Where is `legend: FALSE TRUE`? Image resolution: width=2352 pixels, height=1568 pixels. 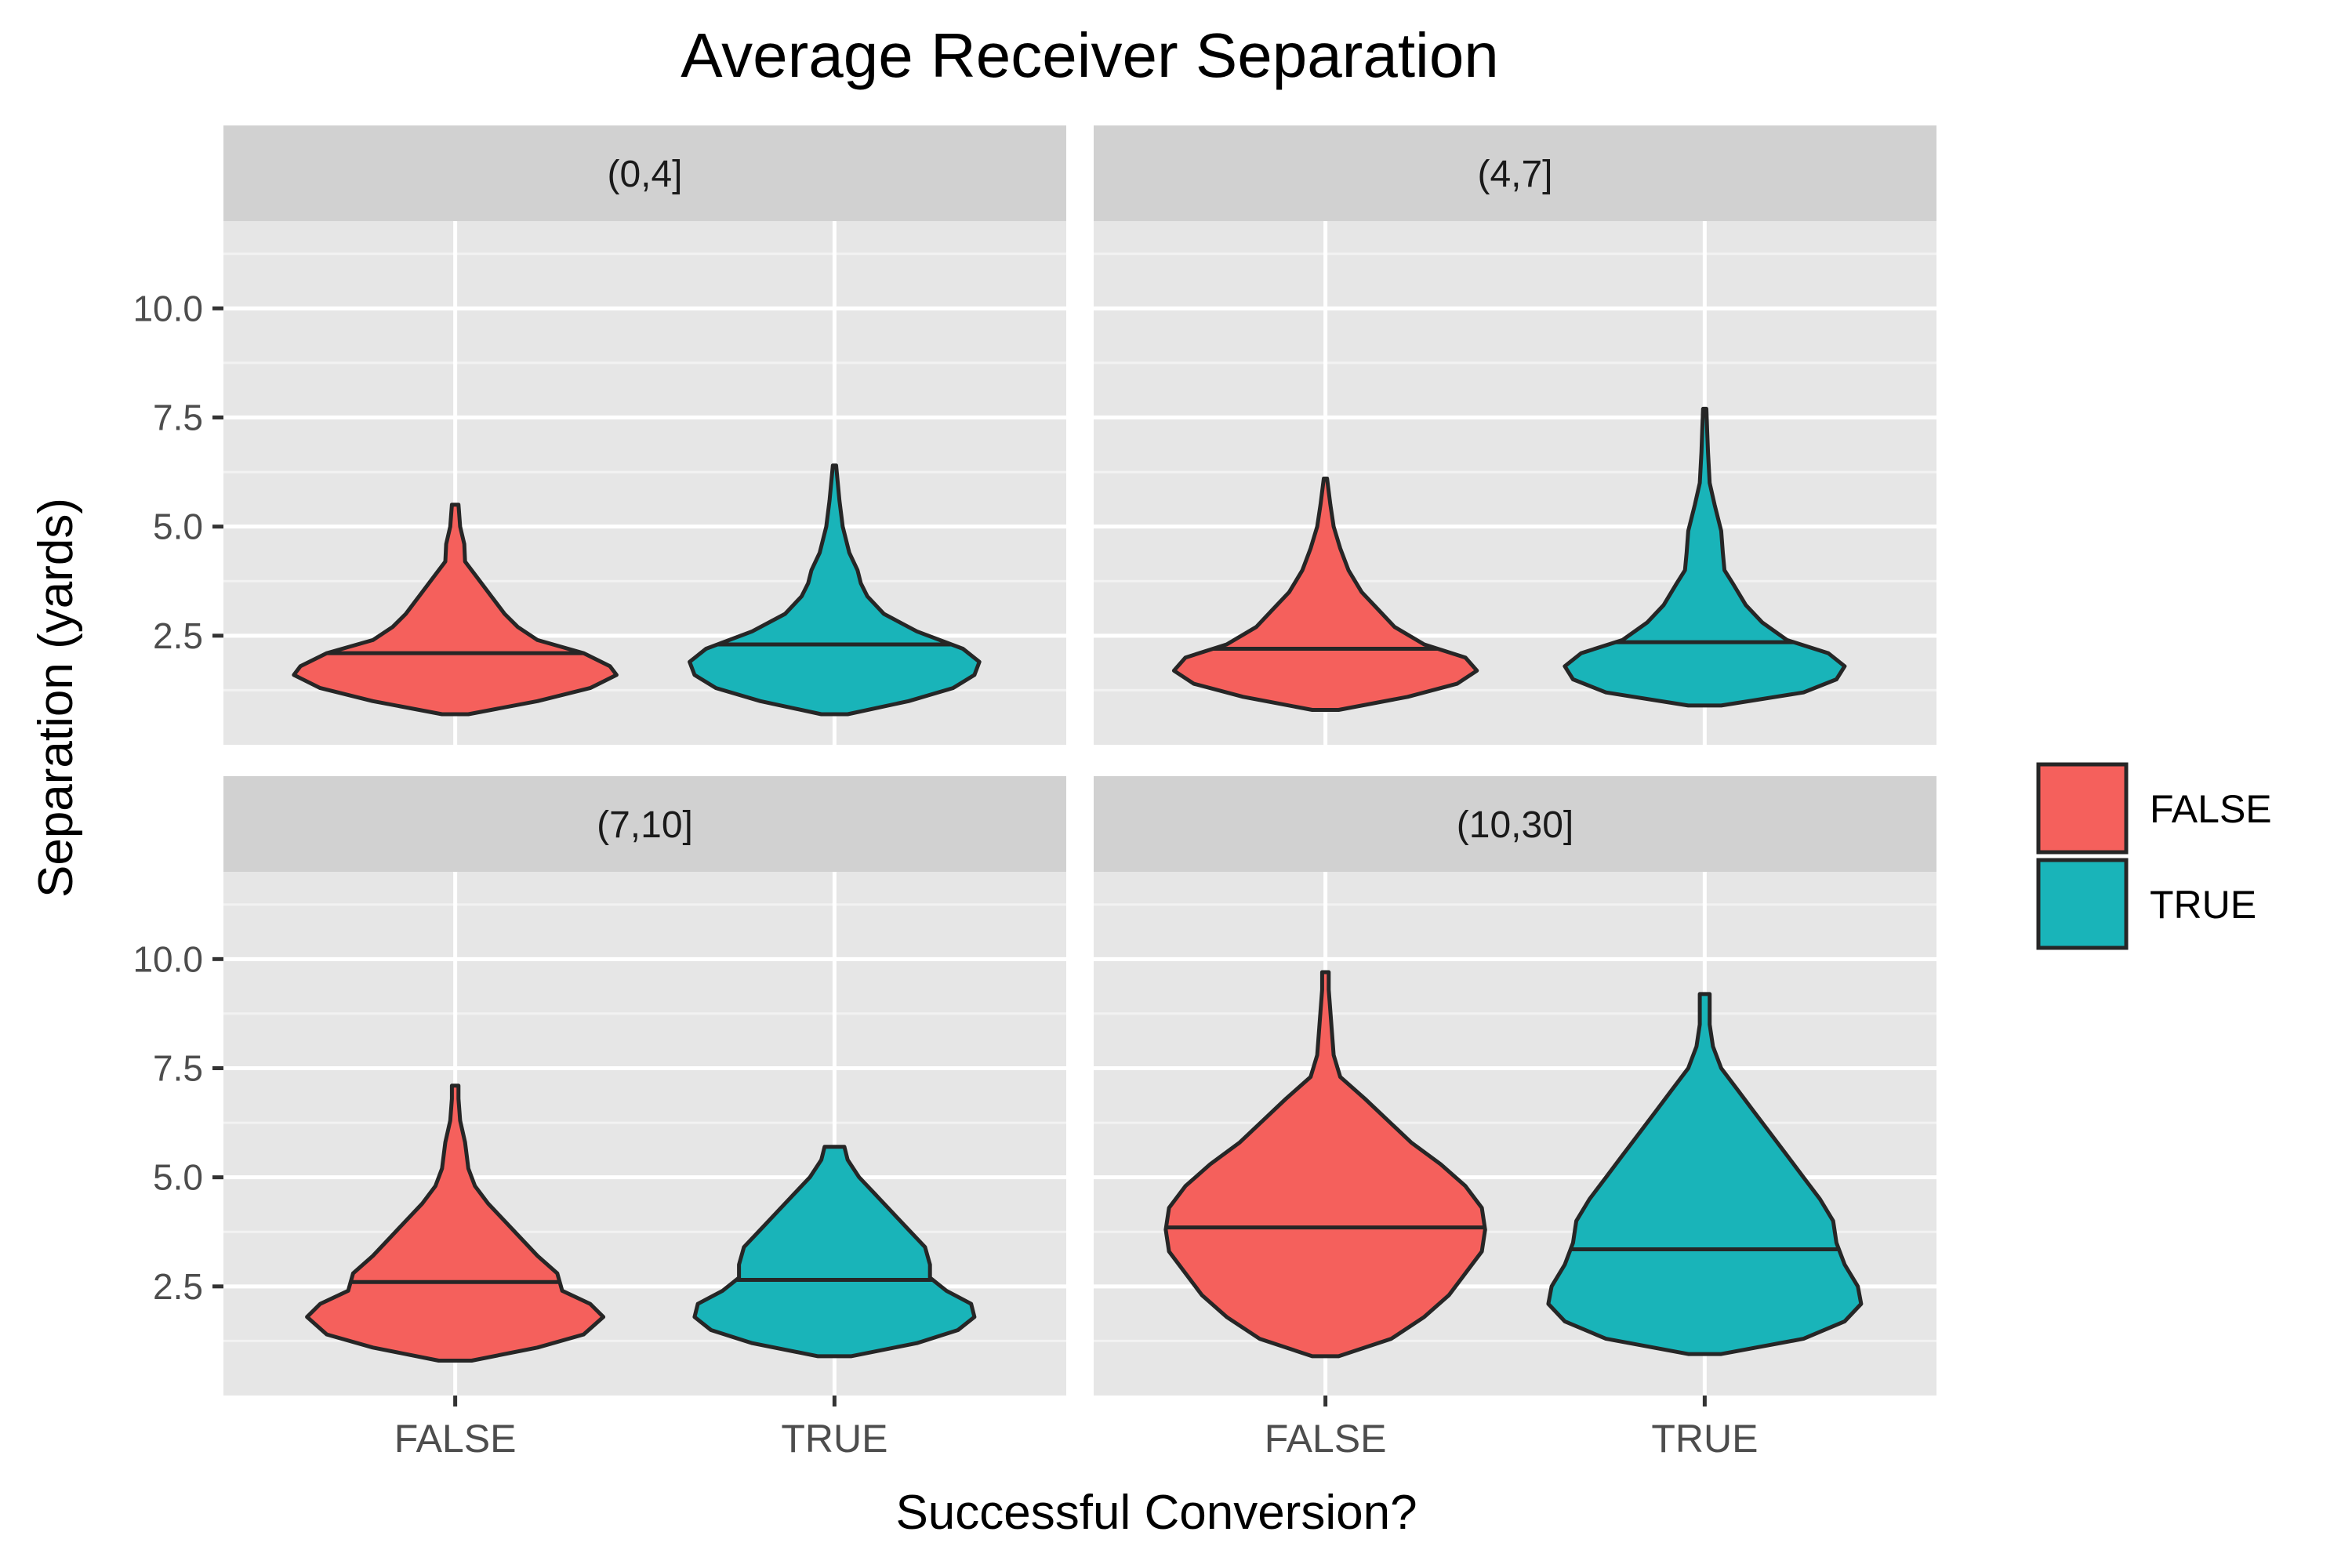
legend: FALSE TRUE is located at coordinates (2154, 856).